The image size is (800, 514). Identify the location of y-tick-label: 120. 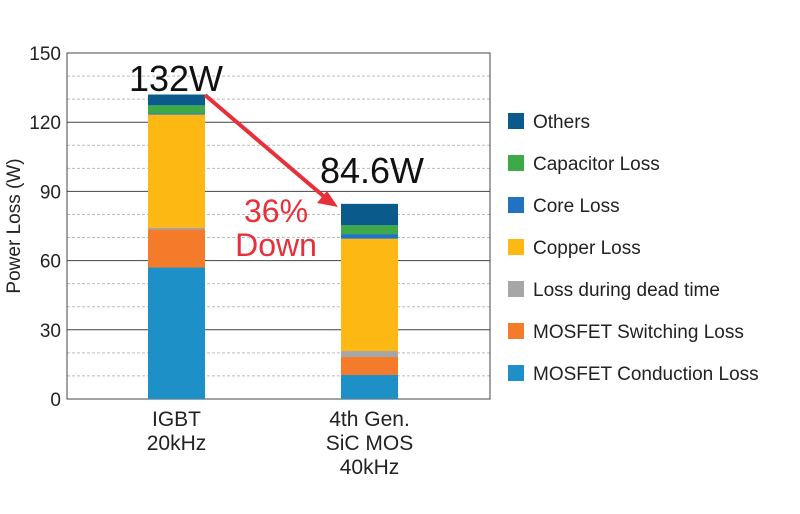
(45, 123).